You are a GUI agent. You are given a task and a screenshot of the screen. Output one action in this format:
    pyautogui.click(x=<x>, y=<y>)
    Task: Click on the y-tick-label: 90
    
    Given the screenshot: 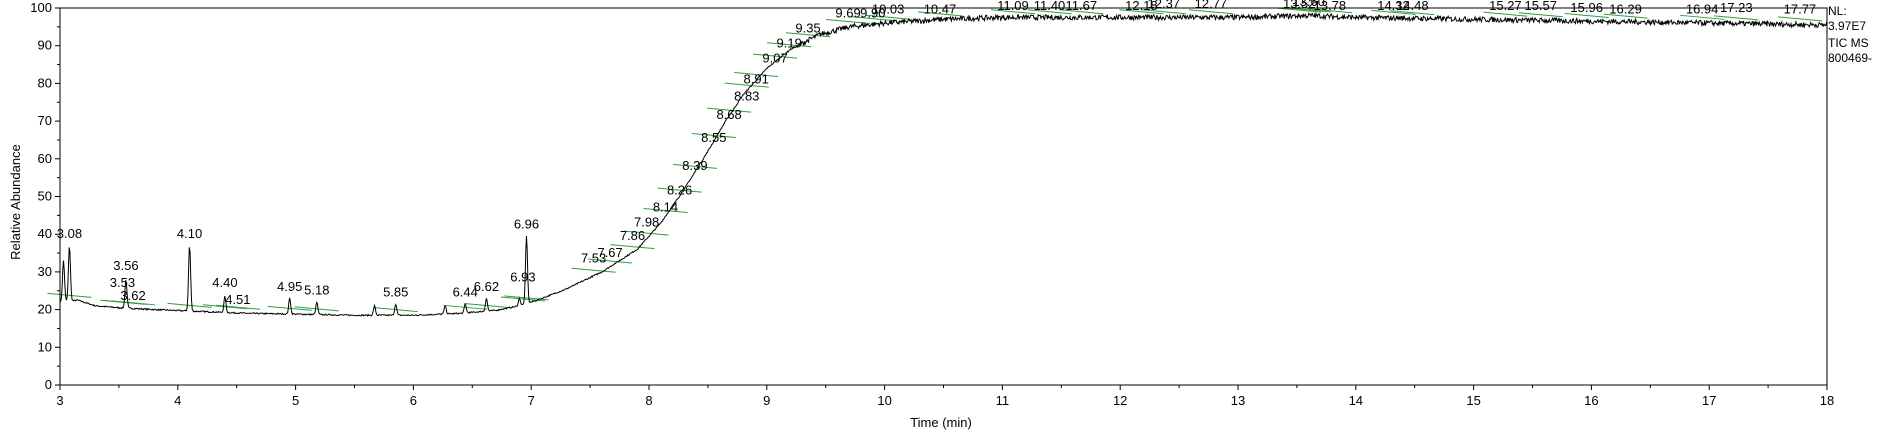 What is the action you would take?
    pyautogui.click(x=45, y=45)
    